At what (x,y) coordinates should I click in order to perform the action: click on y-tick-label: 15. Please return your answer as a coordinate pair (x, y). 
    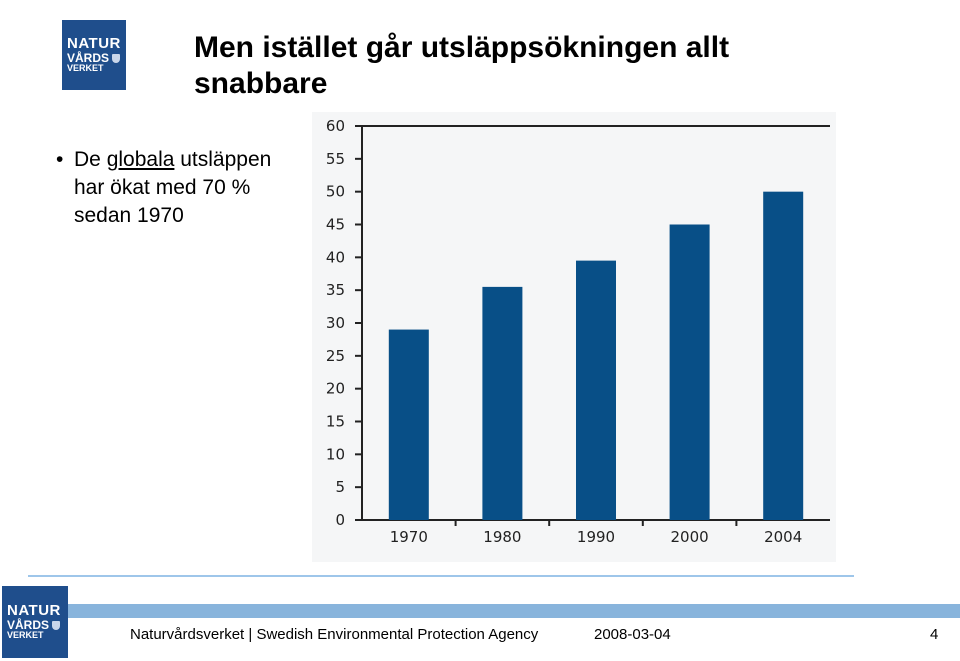
    Looking at the image, I should click on (335, 422).